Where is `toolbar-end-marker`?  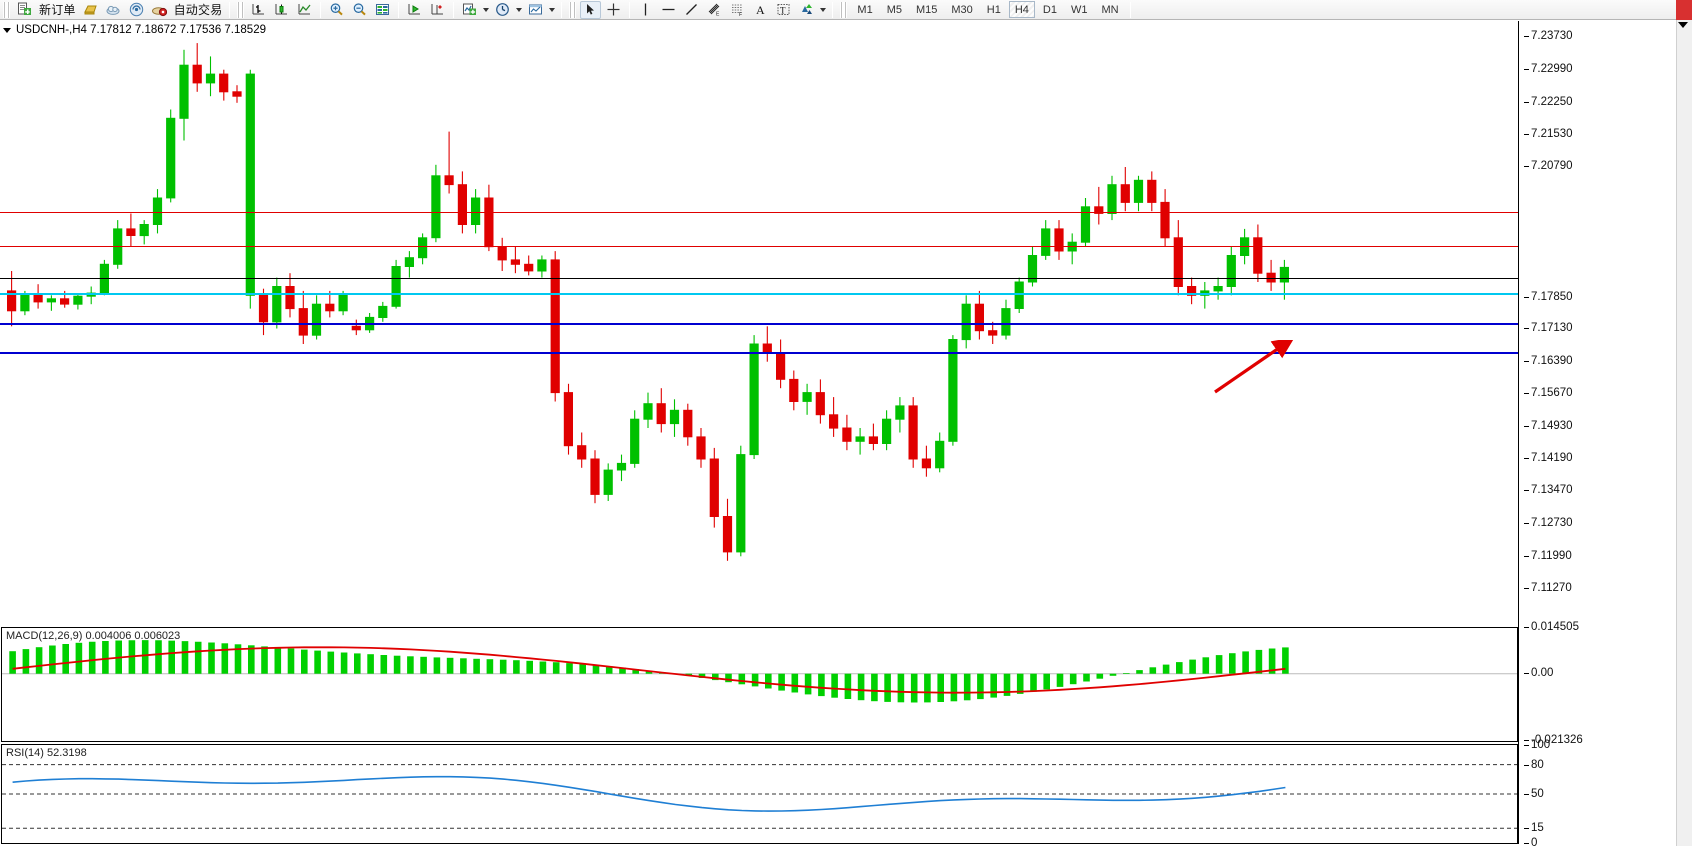 toolbar-end-marker is located at coordinates (1684, 10).